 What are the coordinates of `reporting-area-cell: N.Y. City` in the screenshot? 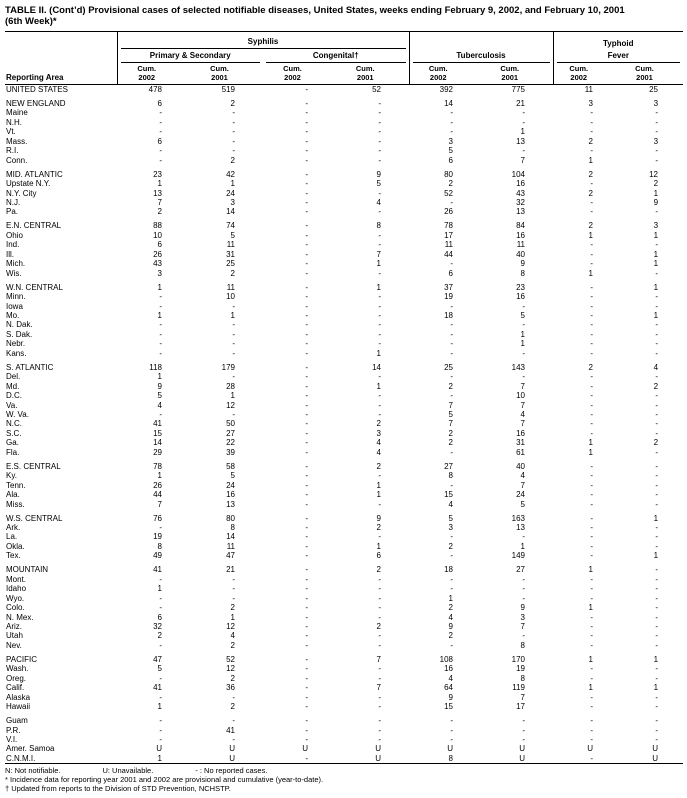 It's located at (21, 193).